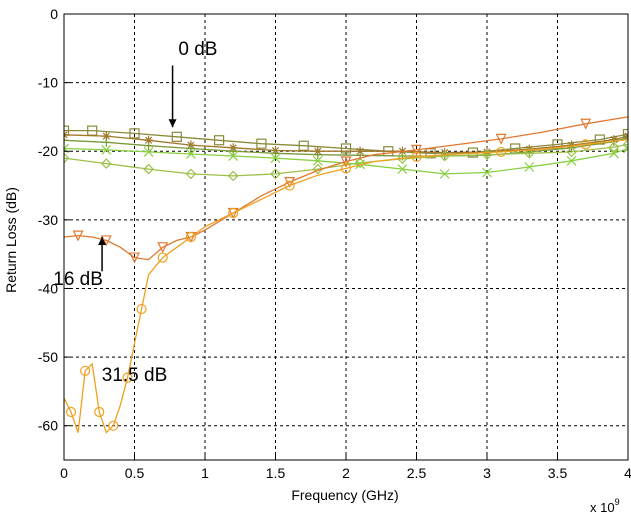 The width and height of the screenshot is (631, 516). Describe the element at coordinates (205, 473) in the screenshot. I see `x-tick-label: 1` at that location.